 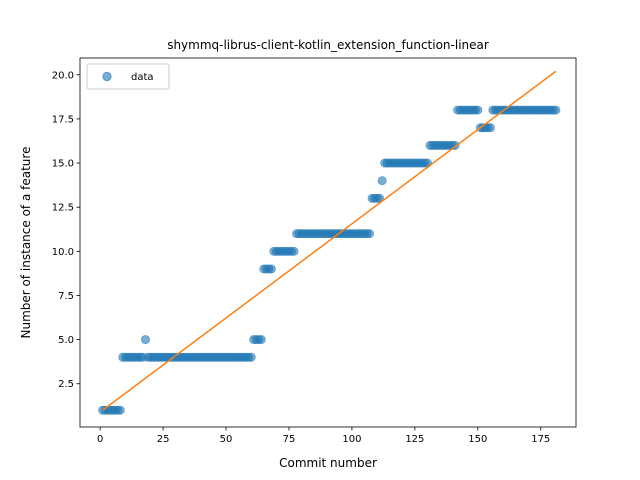 I want to click on x-tick-label: 75, so click(x=289, y=439).